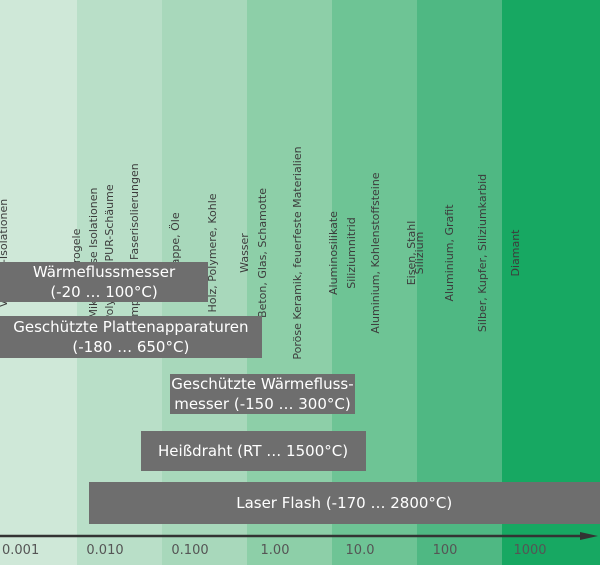  What do you see at coordinates (104, 292) in the screenshot?
I see `method-label: (-20 … 100°C)` at bounding box center [104, 292].